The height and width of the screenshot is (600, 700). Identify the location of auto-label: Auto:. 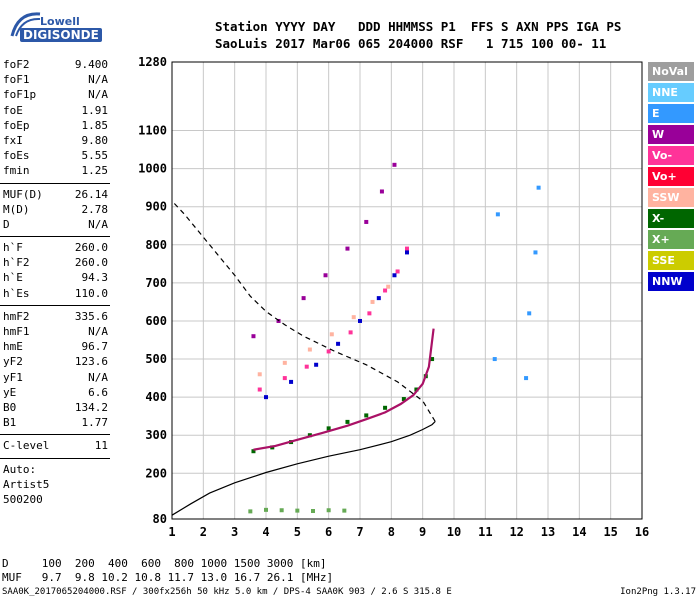
(20, 469).